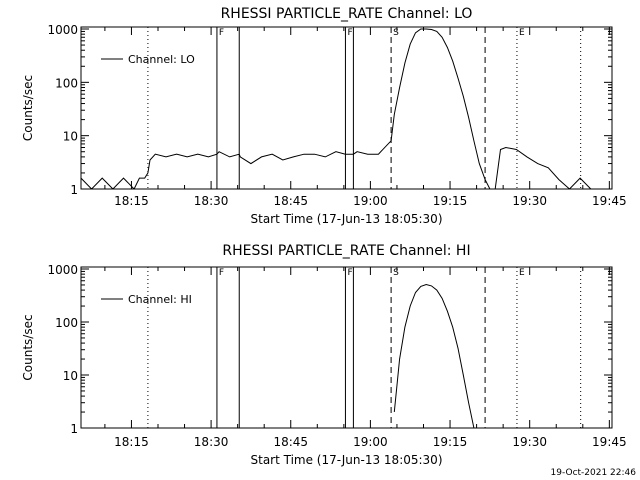 The height and width of the screenshot is (480, 640). I want to click on legend-label: Channel: HI, so click(160, 299).